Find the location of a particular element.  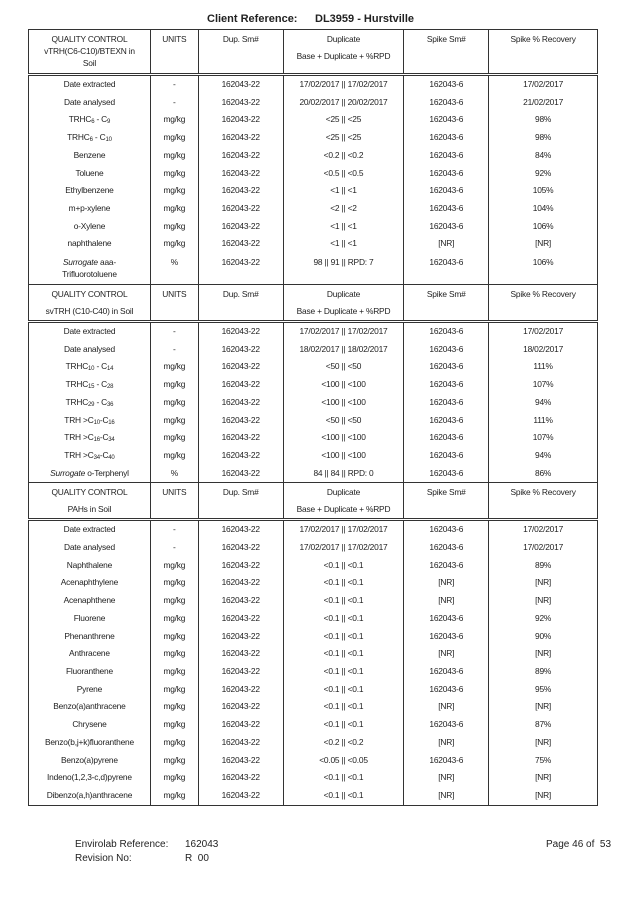

spike-recovery-cell: [NR] is located at coordinates (543, 707).